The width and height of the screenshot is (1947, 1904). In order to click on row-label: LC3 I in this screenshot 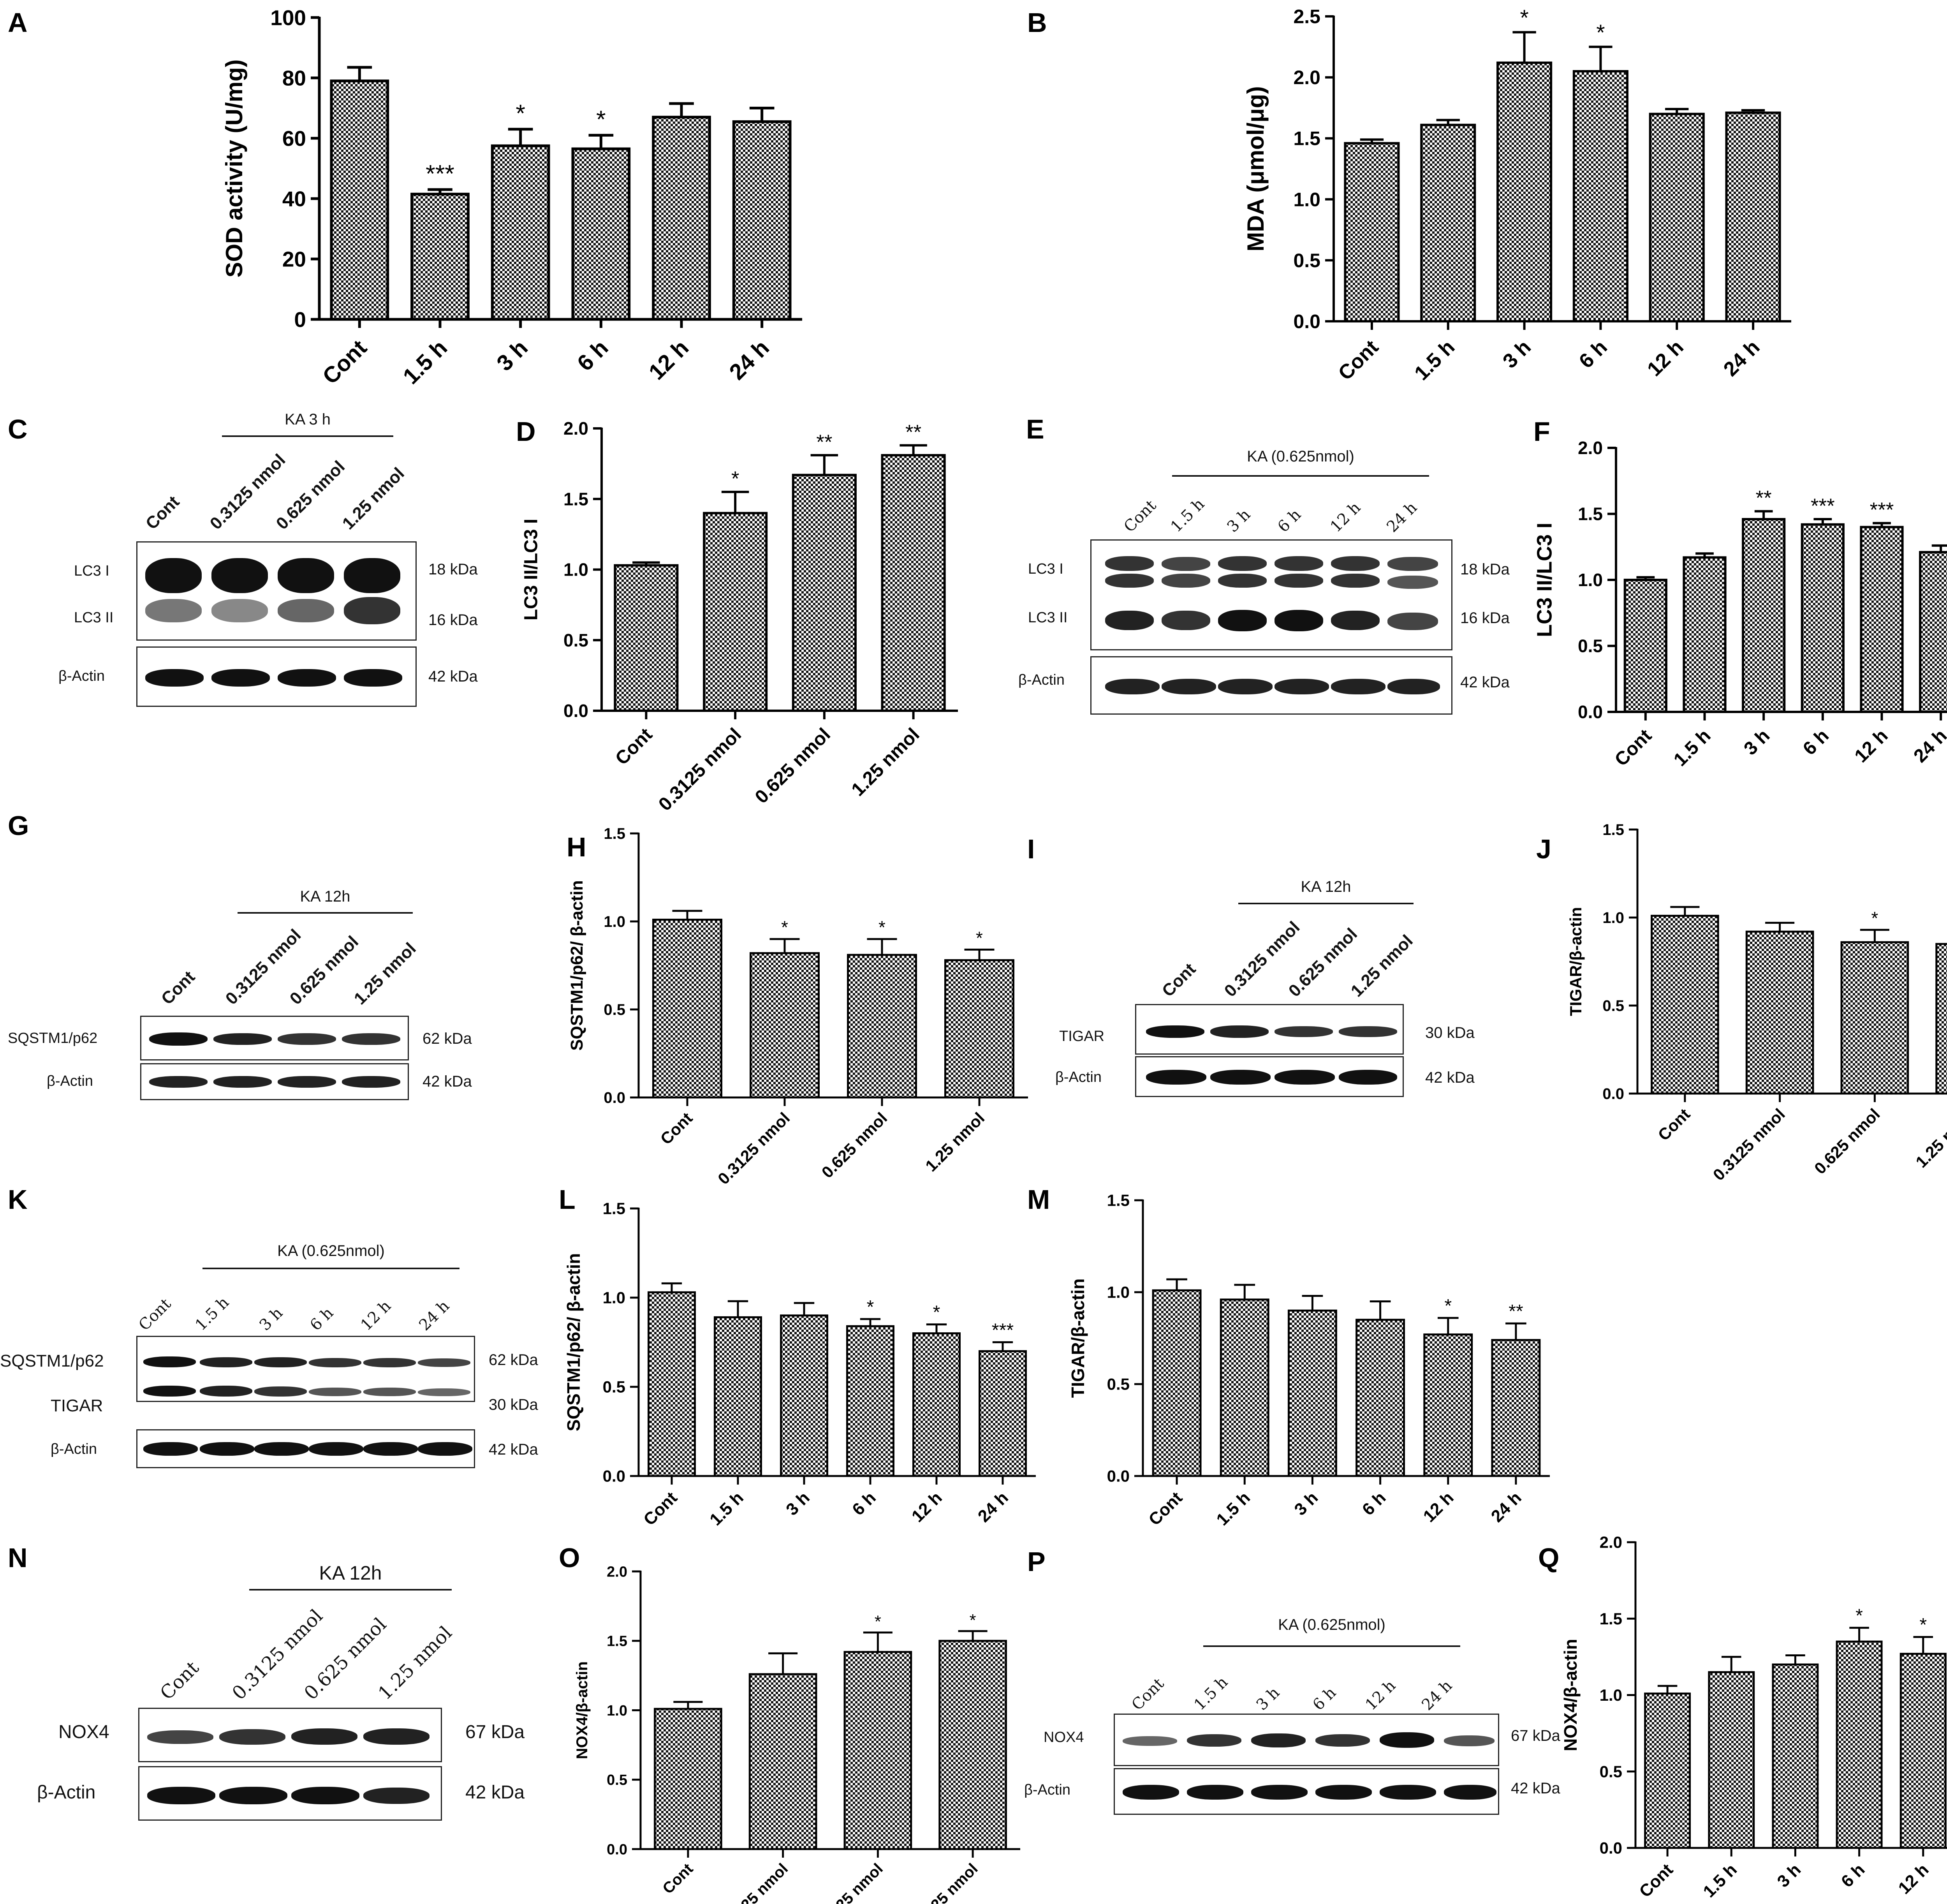, I will do `click(92, 571)`.